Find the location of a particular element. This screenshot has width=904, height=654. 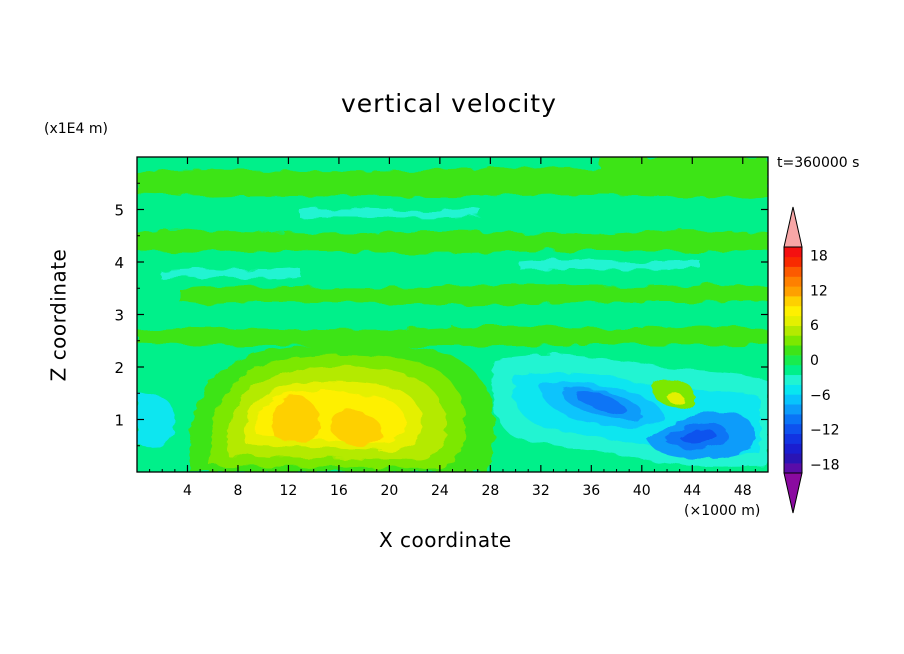

colorbar-frame is located at coordinates (793, 360).